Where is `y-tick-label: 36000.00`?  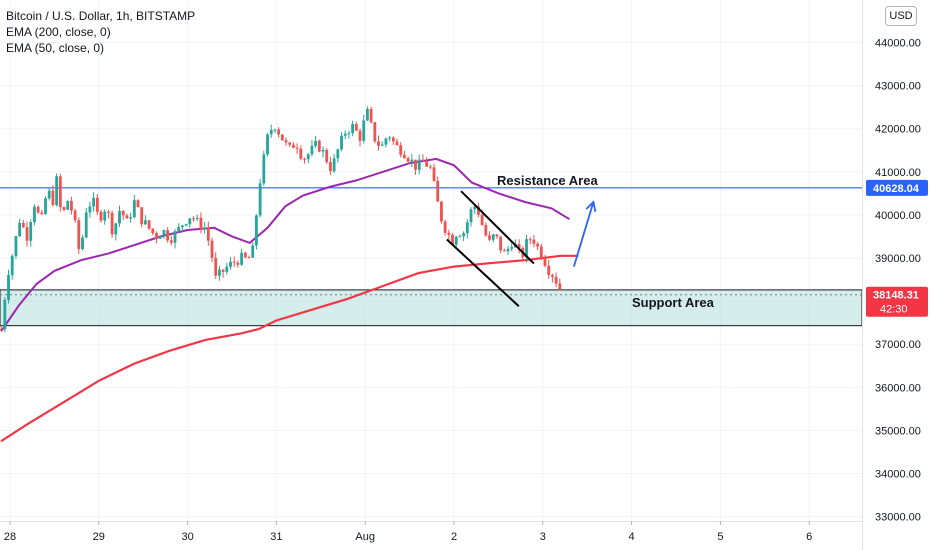
y-tick-label: 36000.00 is located at coordinates (898, 388).